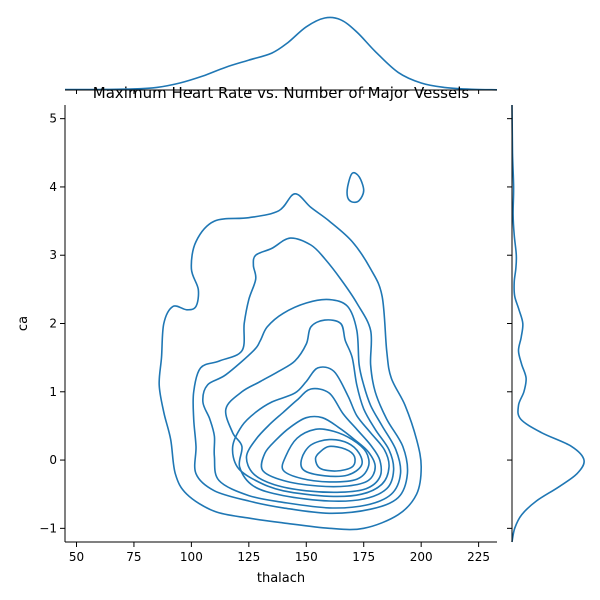 Image resolution: width=600 pixels, height=600 pixels. Describe the element at coordinates (191, 557) in the screenshot. I see `x-tick-label: 100` at that location.